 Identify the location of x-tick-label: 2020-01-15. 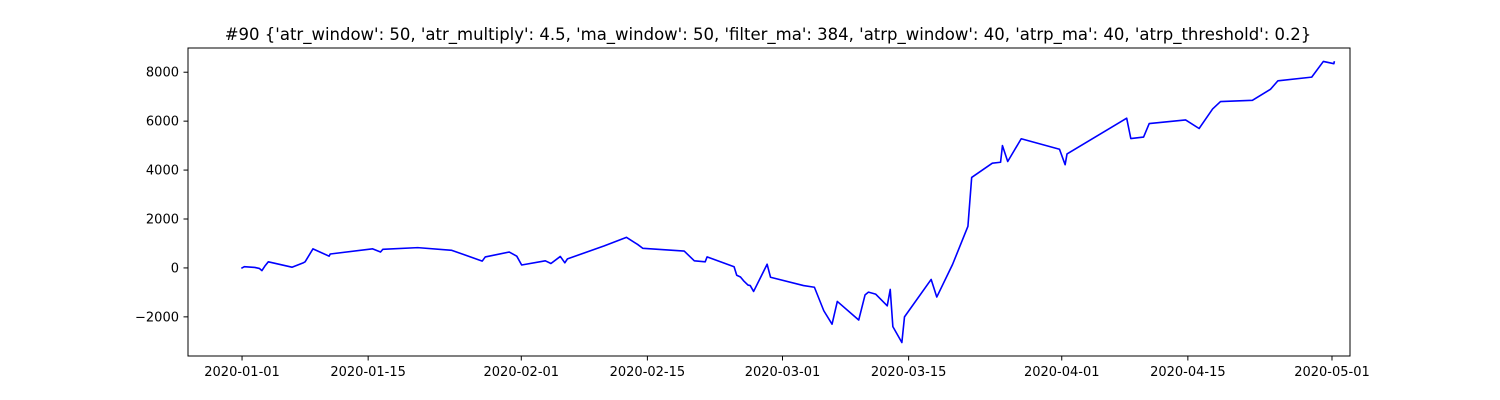
(368, 372).